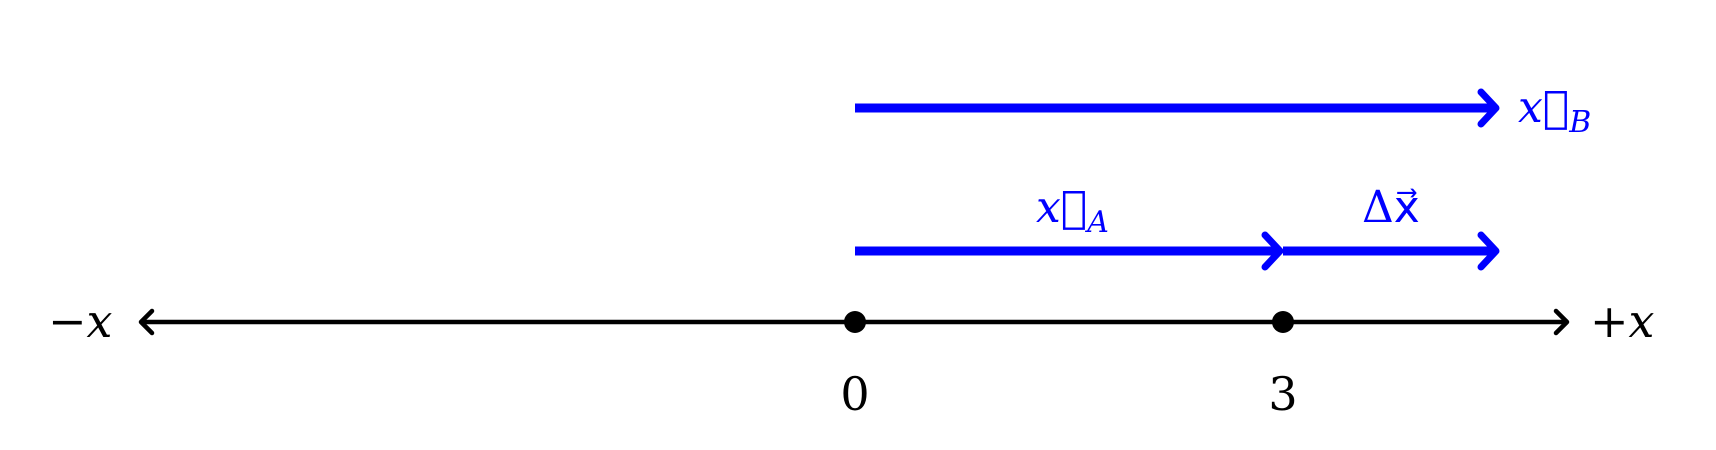  Describe the element at coordinates (80, 321) in the screenshot. I see `negative-x-label: −x` at that location.